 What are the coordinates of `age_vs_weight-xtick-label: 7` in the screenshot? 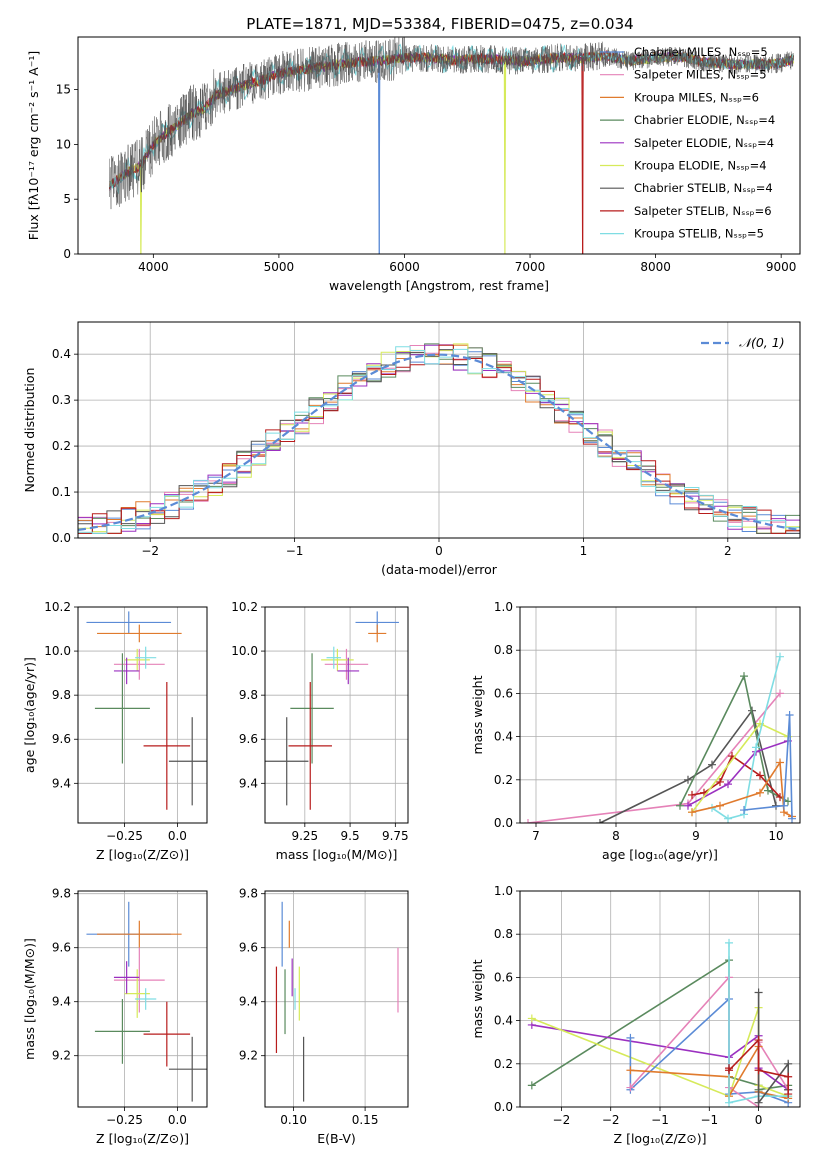 It's located at (536, 836).